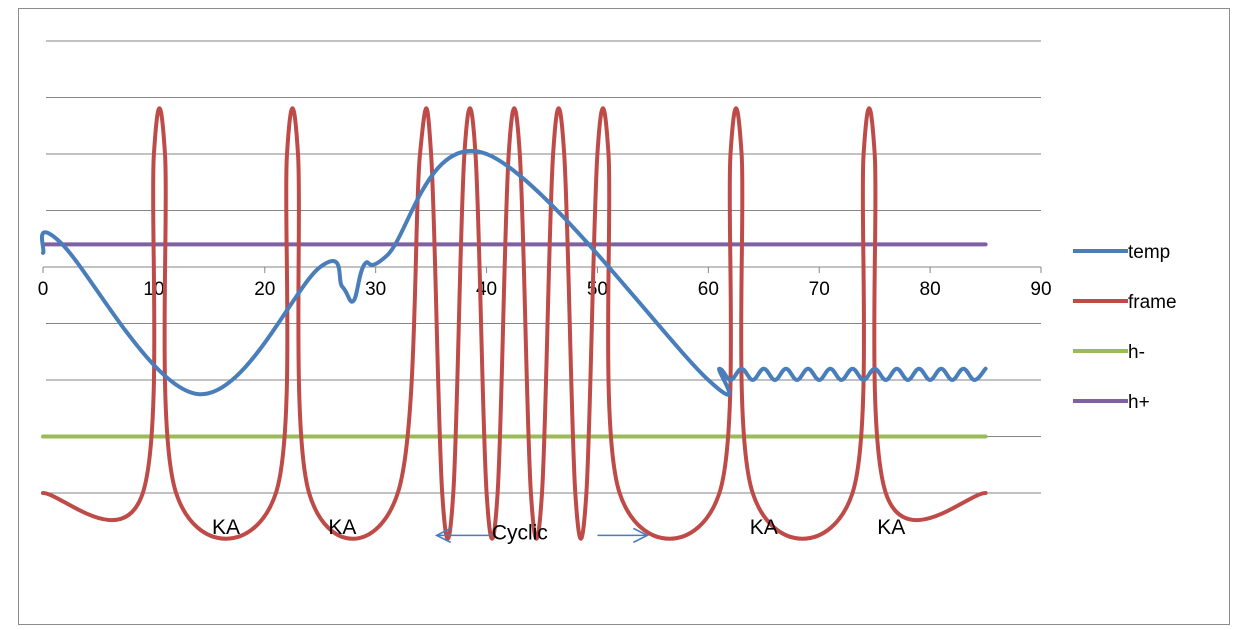 The width and height of the screenshot is (1237, 630). I want to click on annotations: KA KA Cyclic KA KA, so click(558, 530).